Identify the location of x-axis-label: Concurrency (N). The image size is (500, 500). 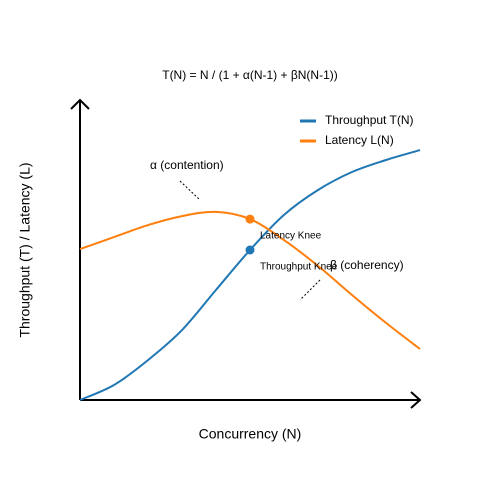
(250, 434).